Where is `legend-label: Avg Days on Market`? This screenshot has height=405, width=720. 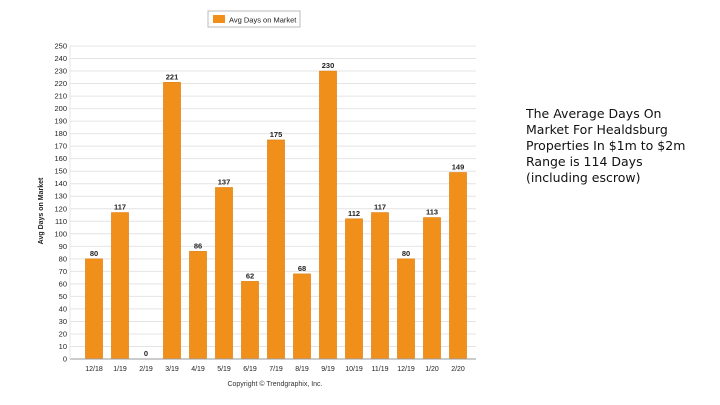
legend-label: Avg Days on Market is located at coordinates (263, 20).